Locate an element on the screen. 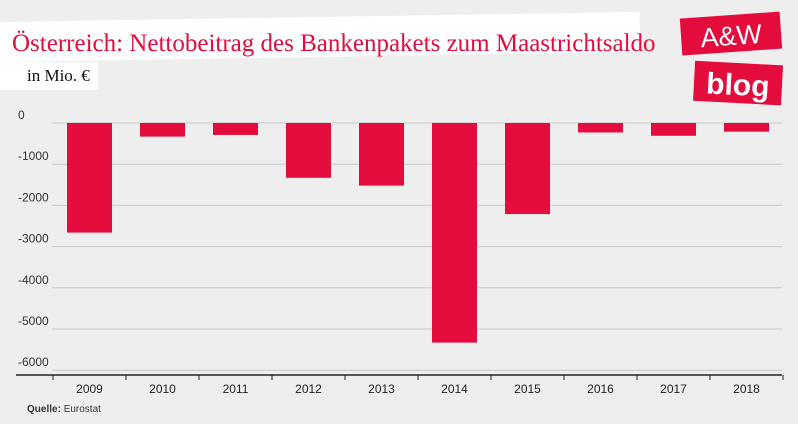  x-axis is located at coordinates (400, 377).